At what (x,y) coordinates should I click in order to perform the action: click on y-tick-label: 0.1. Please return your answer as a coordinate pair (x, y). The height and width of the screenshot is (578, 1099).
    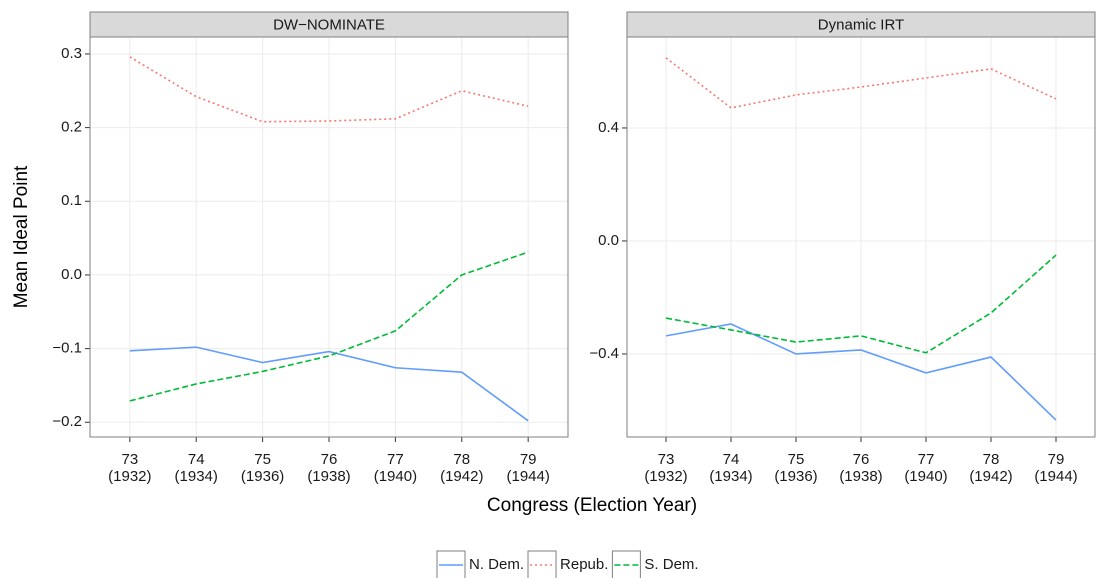
    Looking at the image, I should click on (71, 200).